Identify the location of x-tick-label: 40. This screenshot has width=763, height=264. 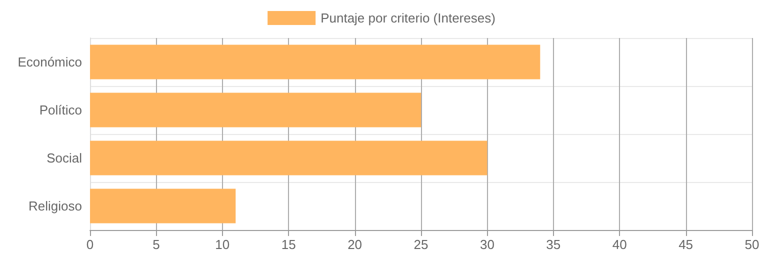
(619, 244).